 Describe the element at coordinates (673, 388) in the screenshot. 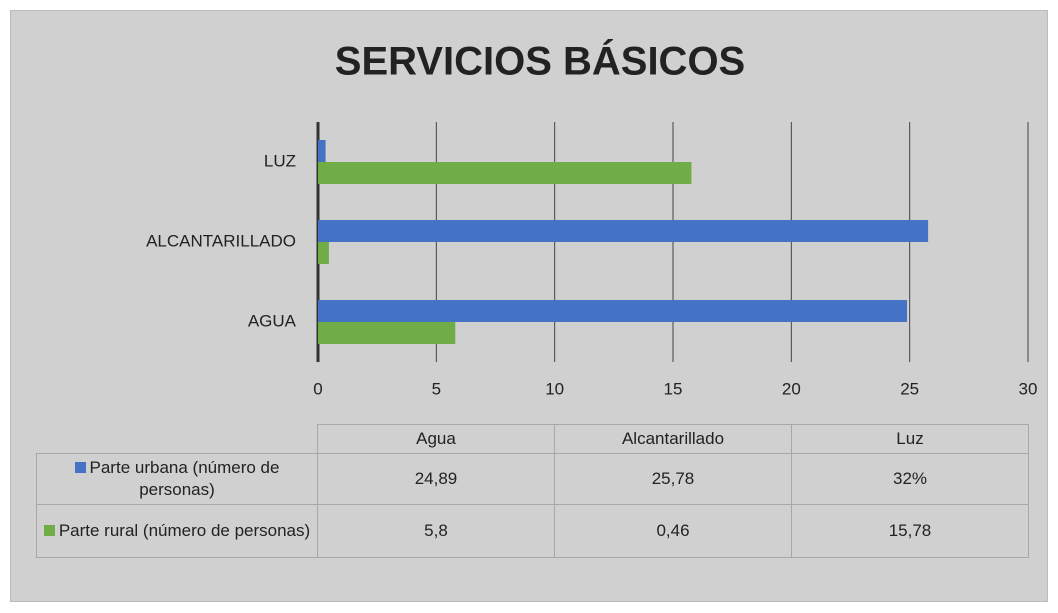

I see `x-tick-label: 15` at that location.